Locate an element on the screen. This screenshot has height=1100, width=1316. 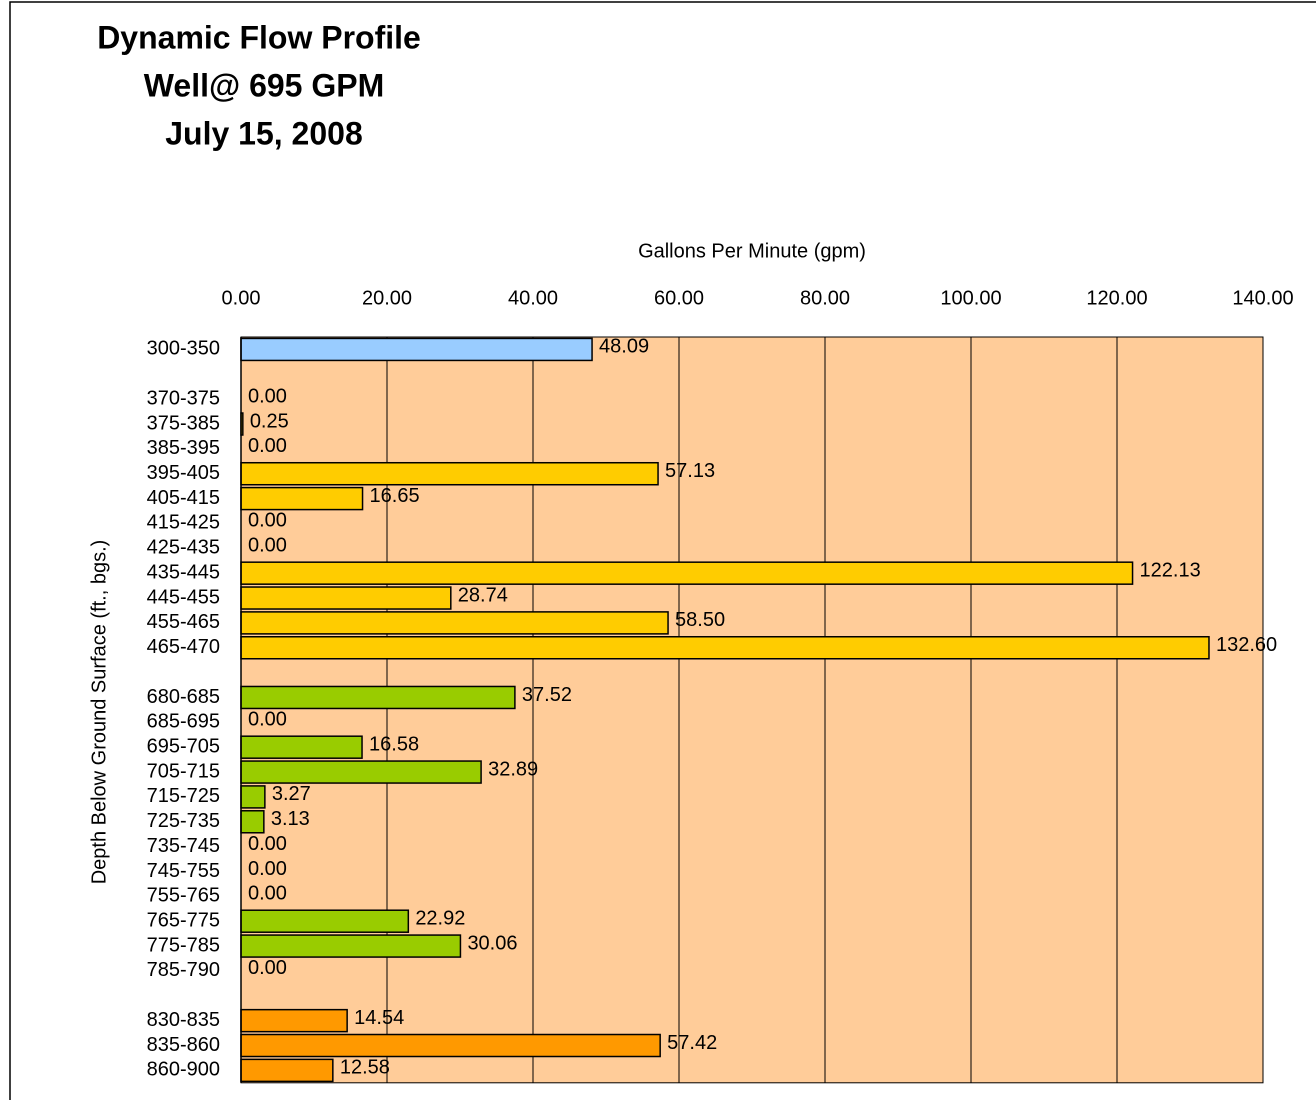
data-label: 32.89 is located at coordinates (513, 769).